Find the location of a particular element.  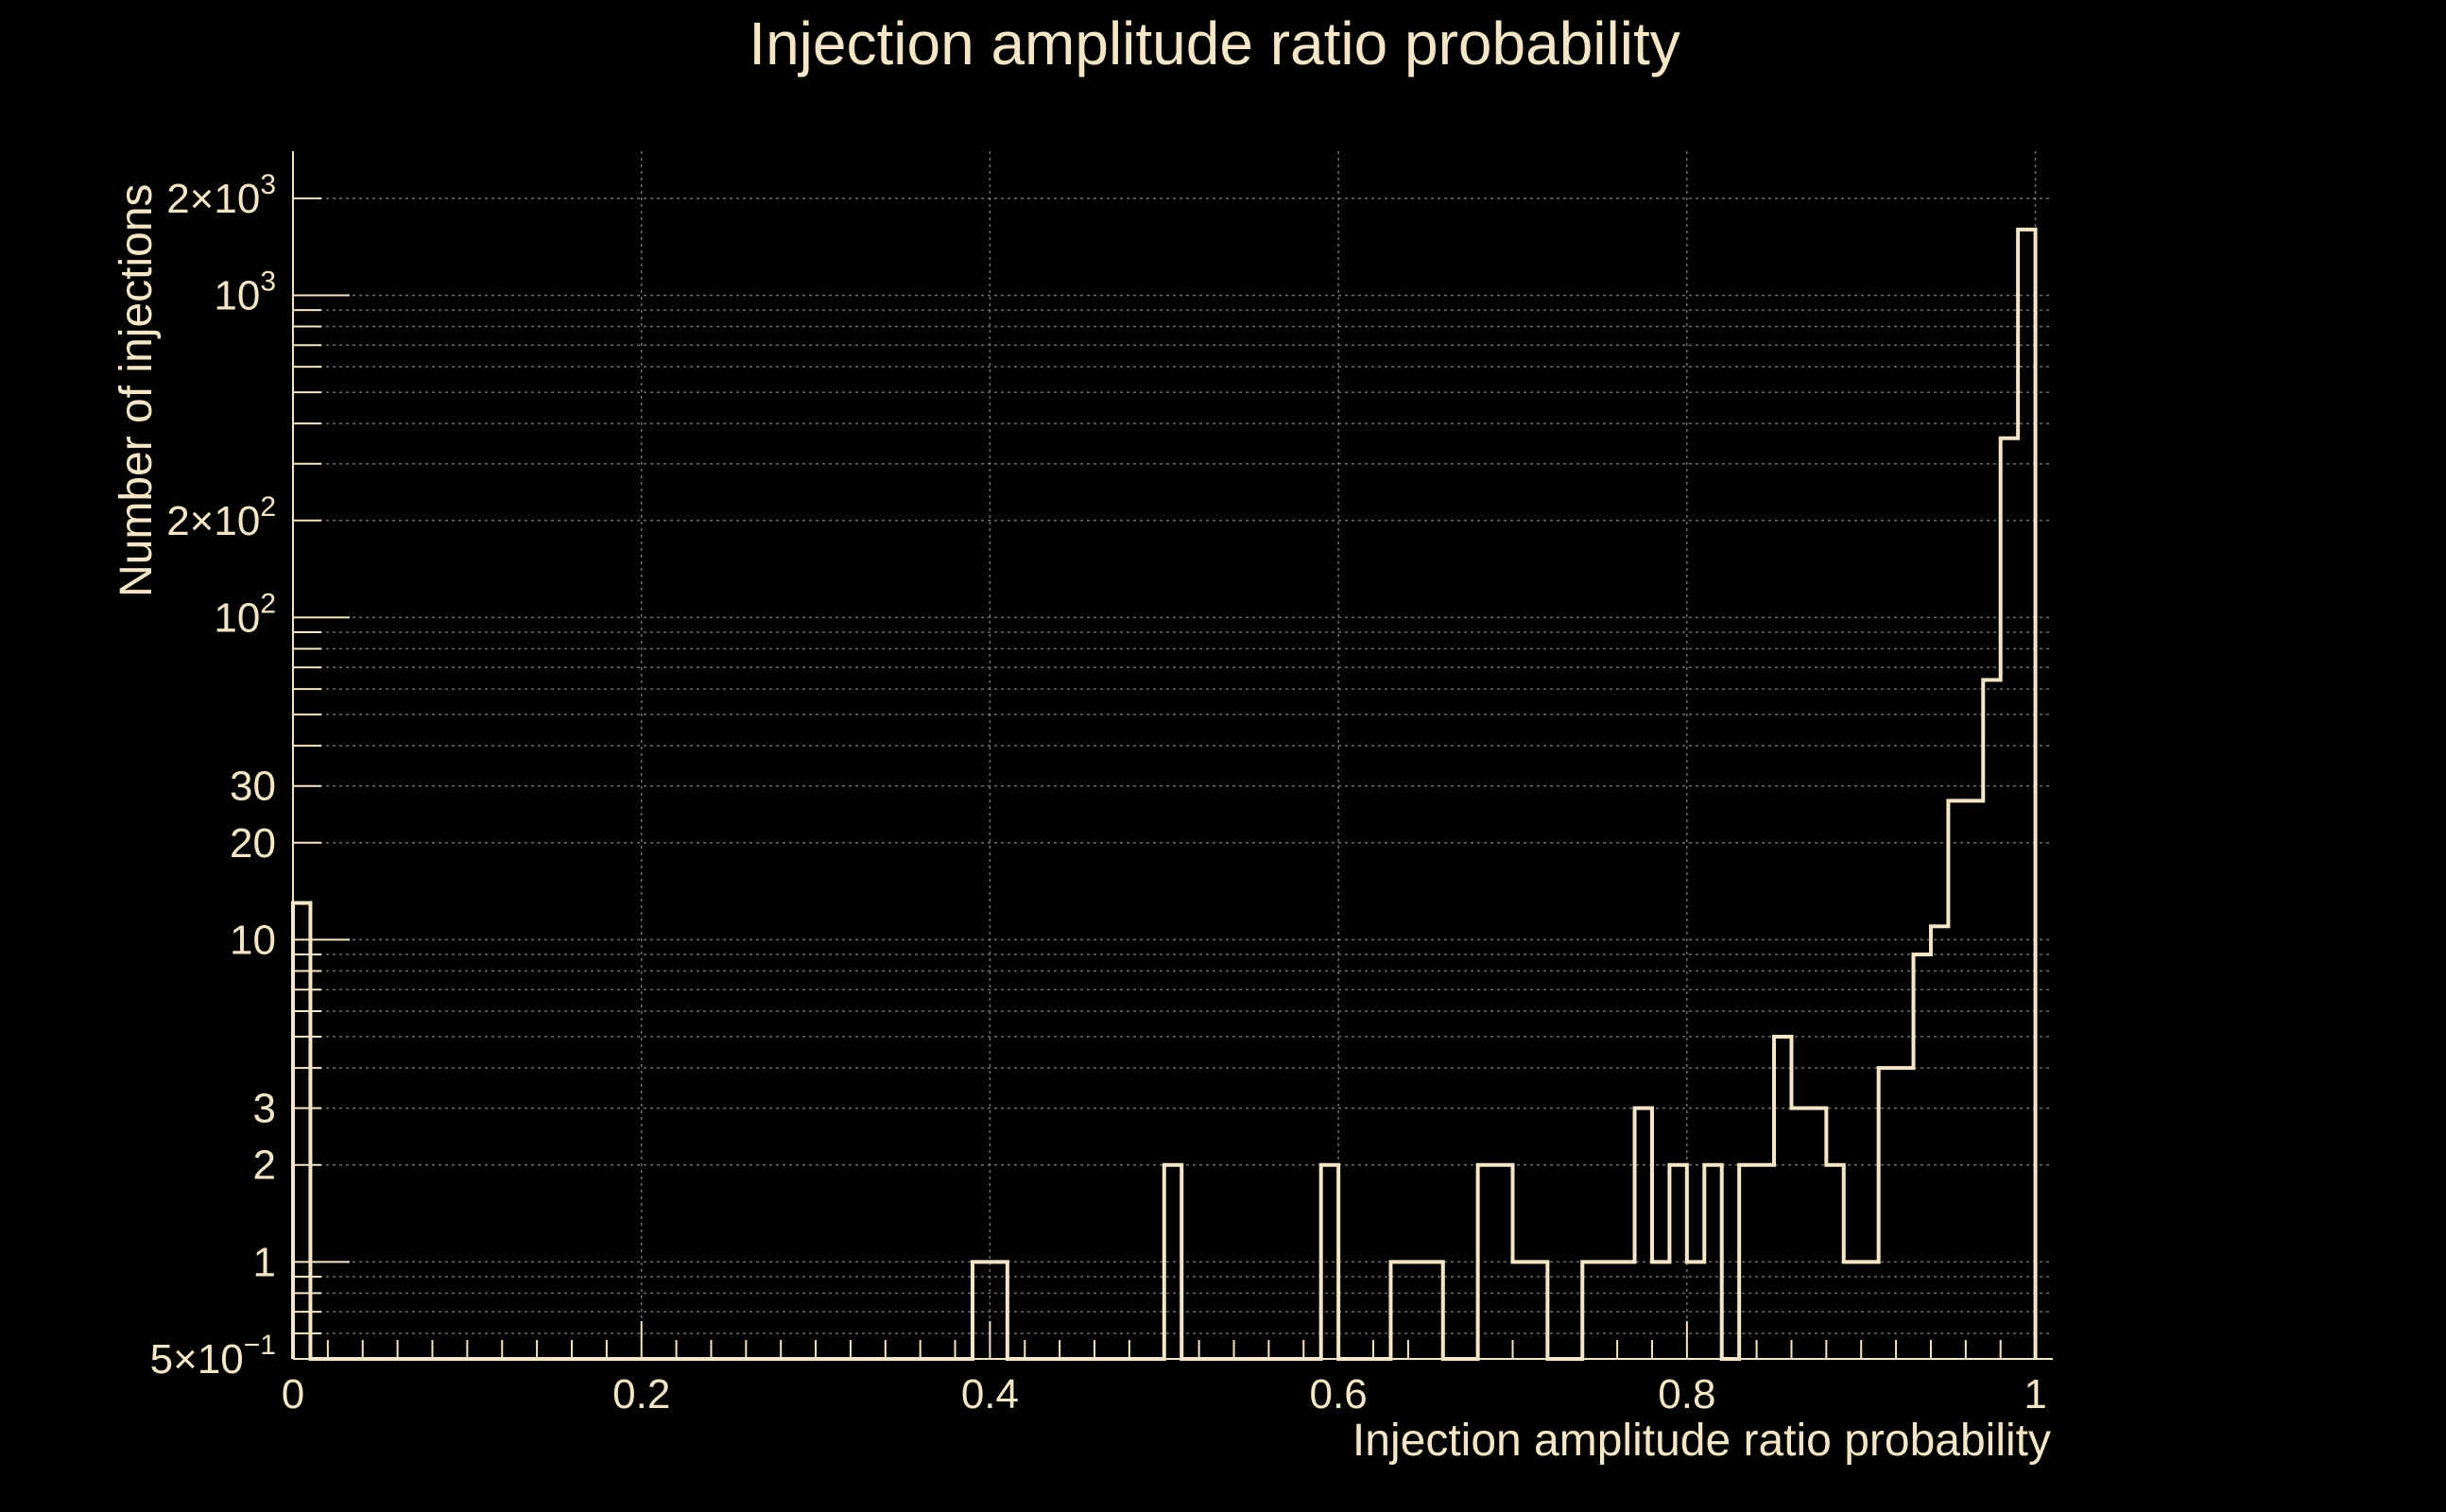

y-tick-label: 10³ is located at coordinates (245, 292).